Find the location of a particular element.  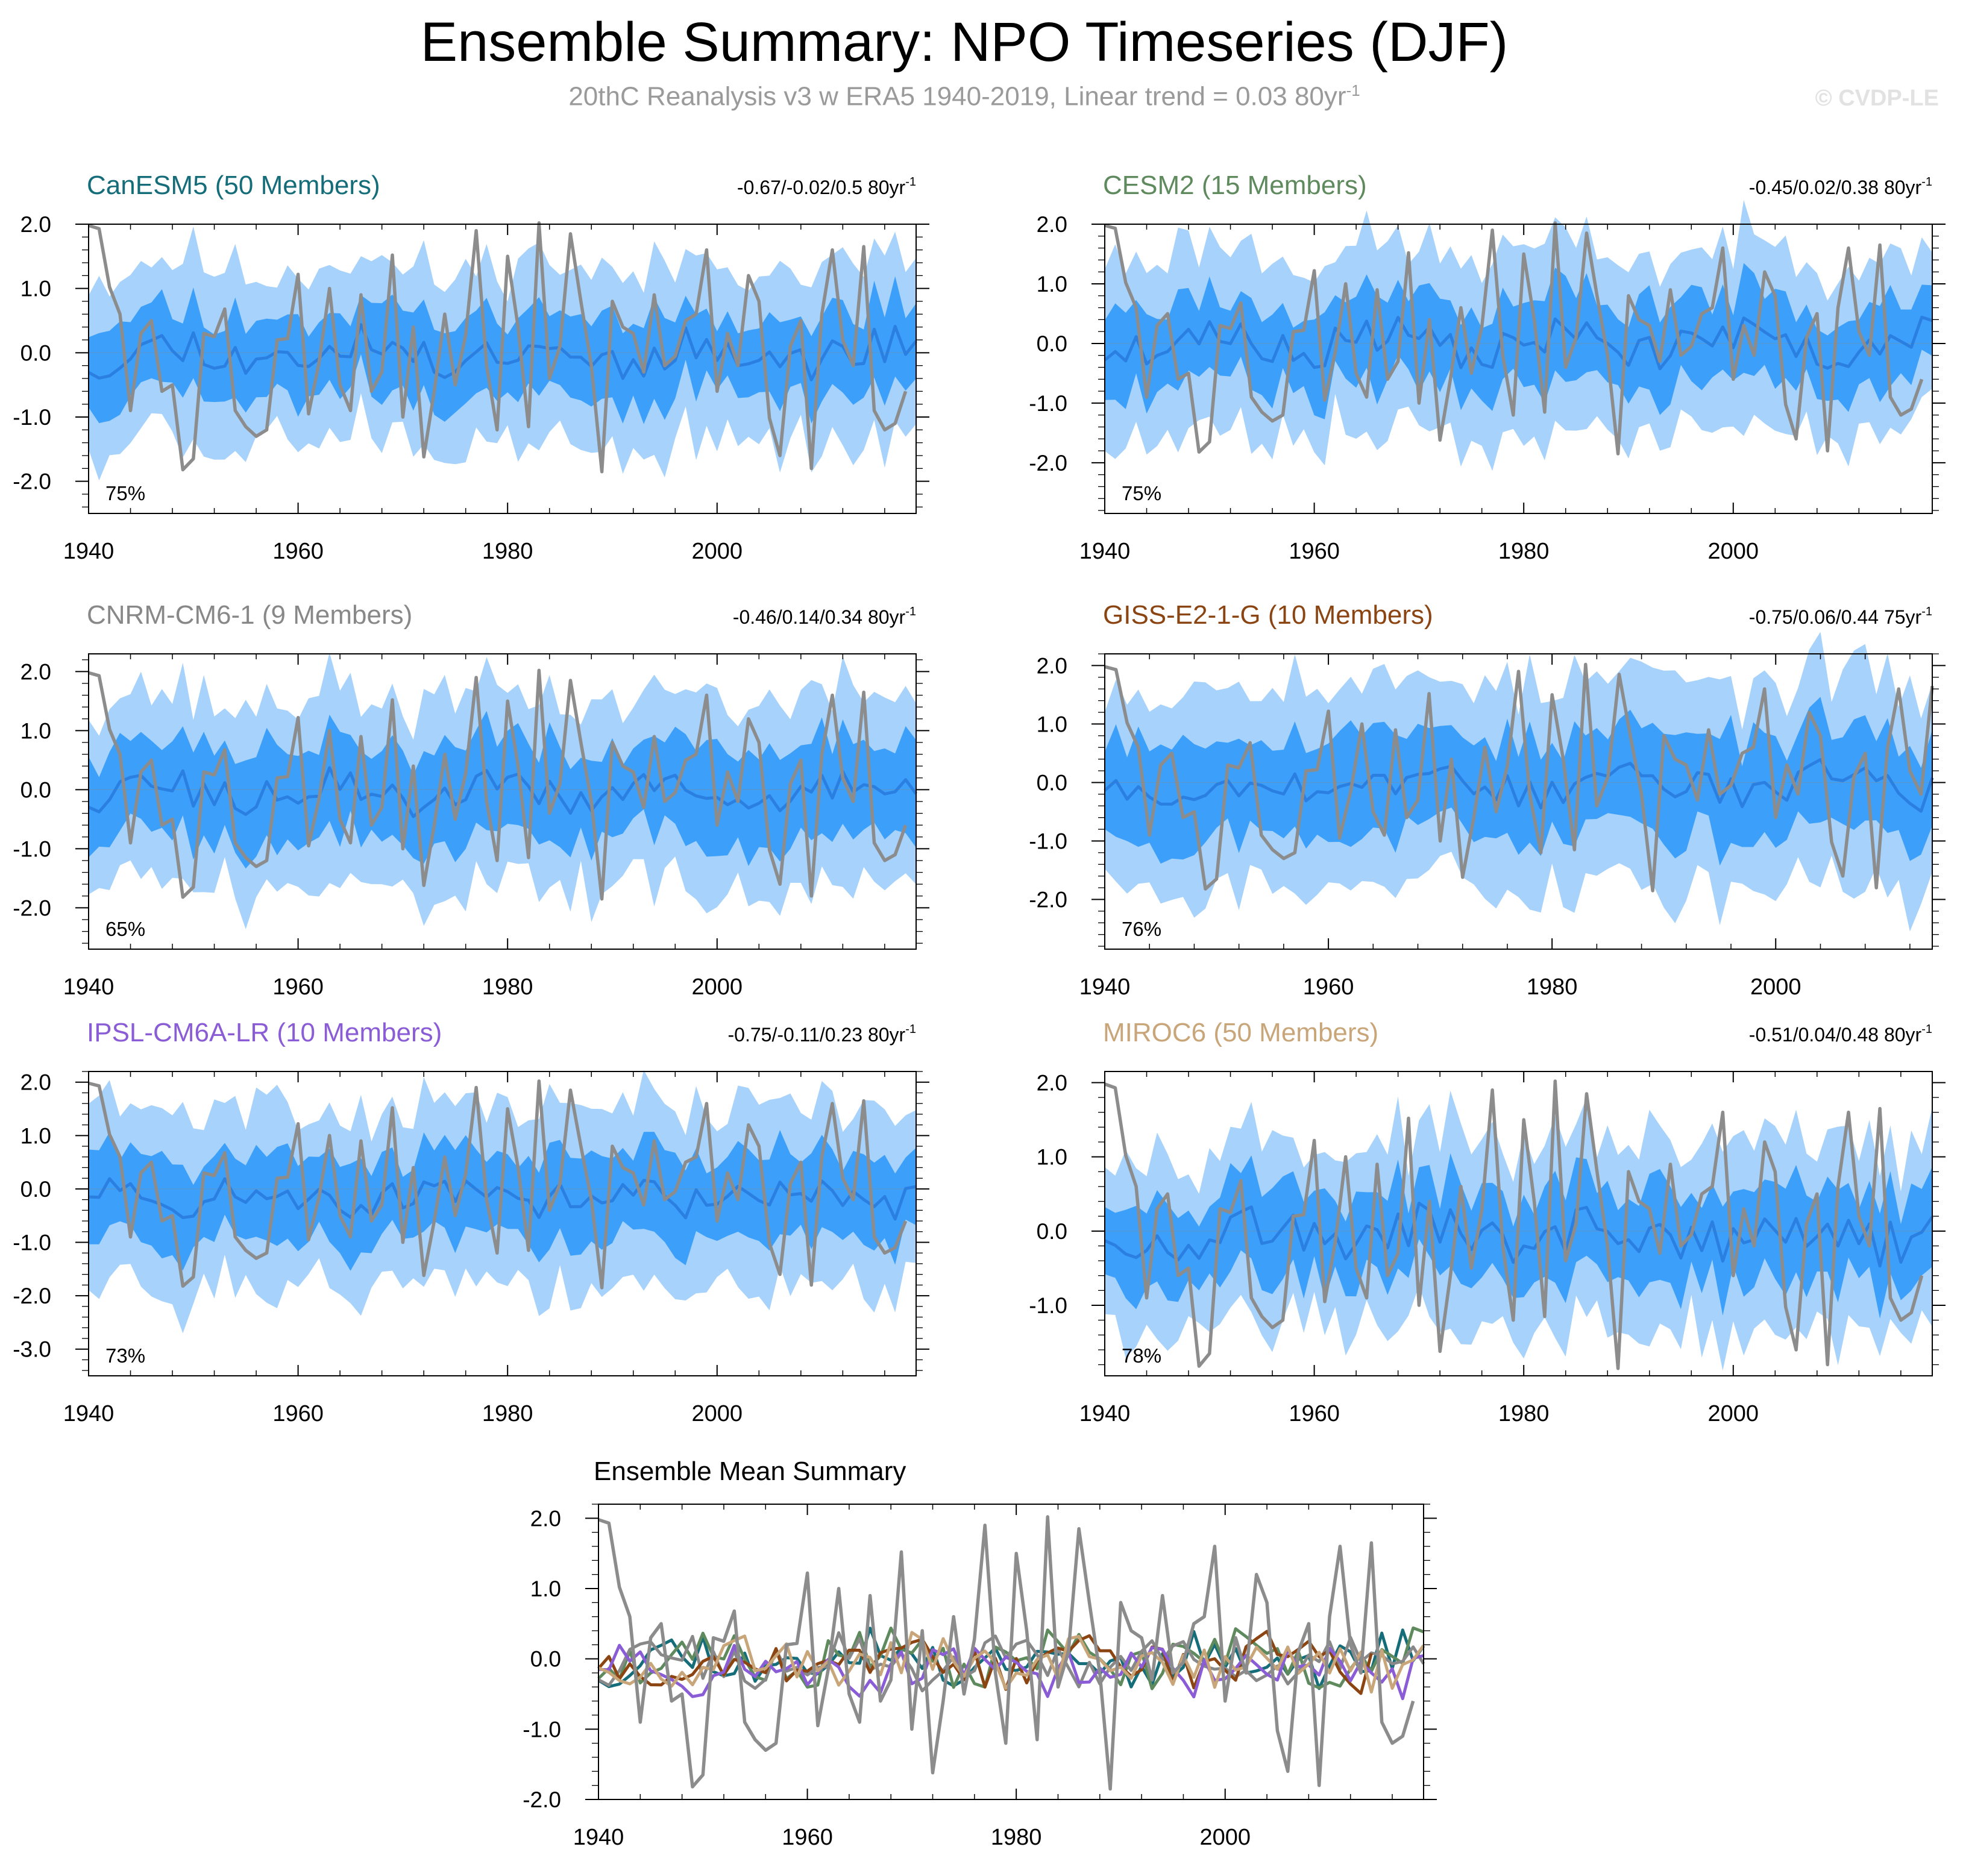

panel-giss-frame is located at coordinates (1518, 801).